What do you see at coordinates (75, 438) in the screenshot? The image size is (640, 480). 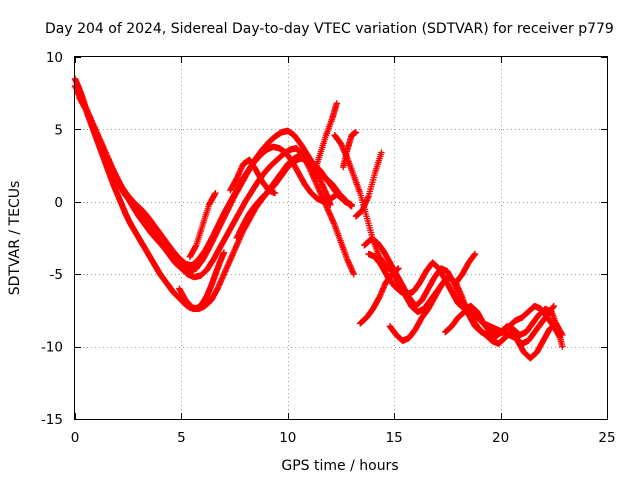 I see `x-tick-label: 0` at bounding box center [75, 438].